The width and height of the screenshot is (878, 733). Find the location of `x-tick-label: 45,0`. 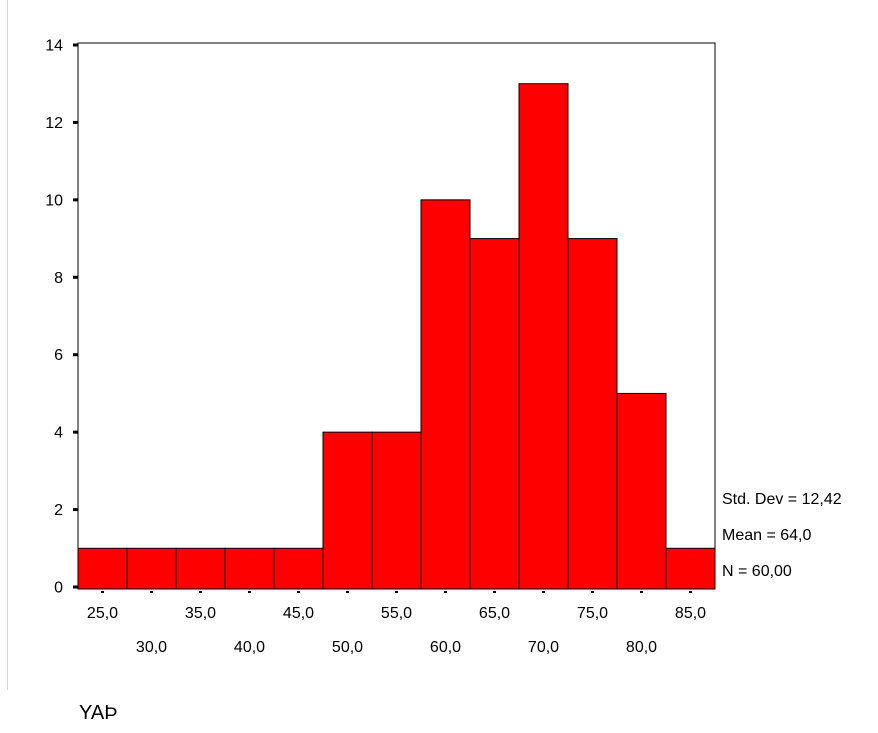

x-tick-label: 45,0 is located at coordinates (298, 613).